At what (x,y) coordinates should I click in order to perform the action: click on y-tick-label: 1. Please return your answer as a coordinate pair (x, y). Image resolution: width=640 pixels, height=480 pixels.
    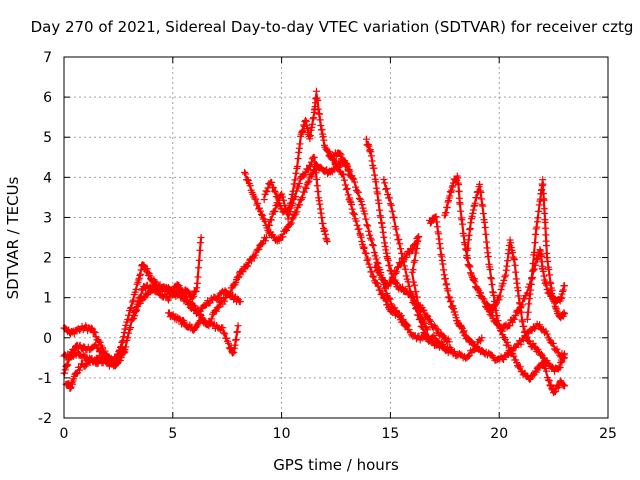
    Looking at the image, I should click on (47, 299).